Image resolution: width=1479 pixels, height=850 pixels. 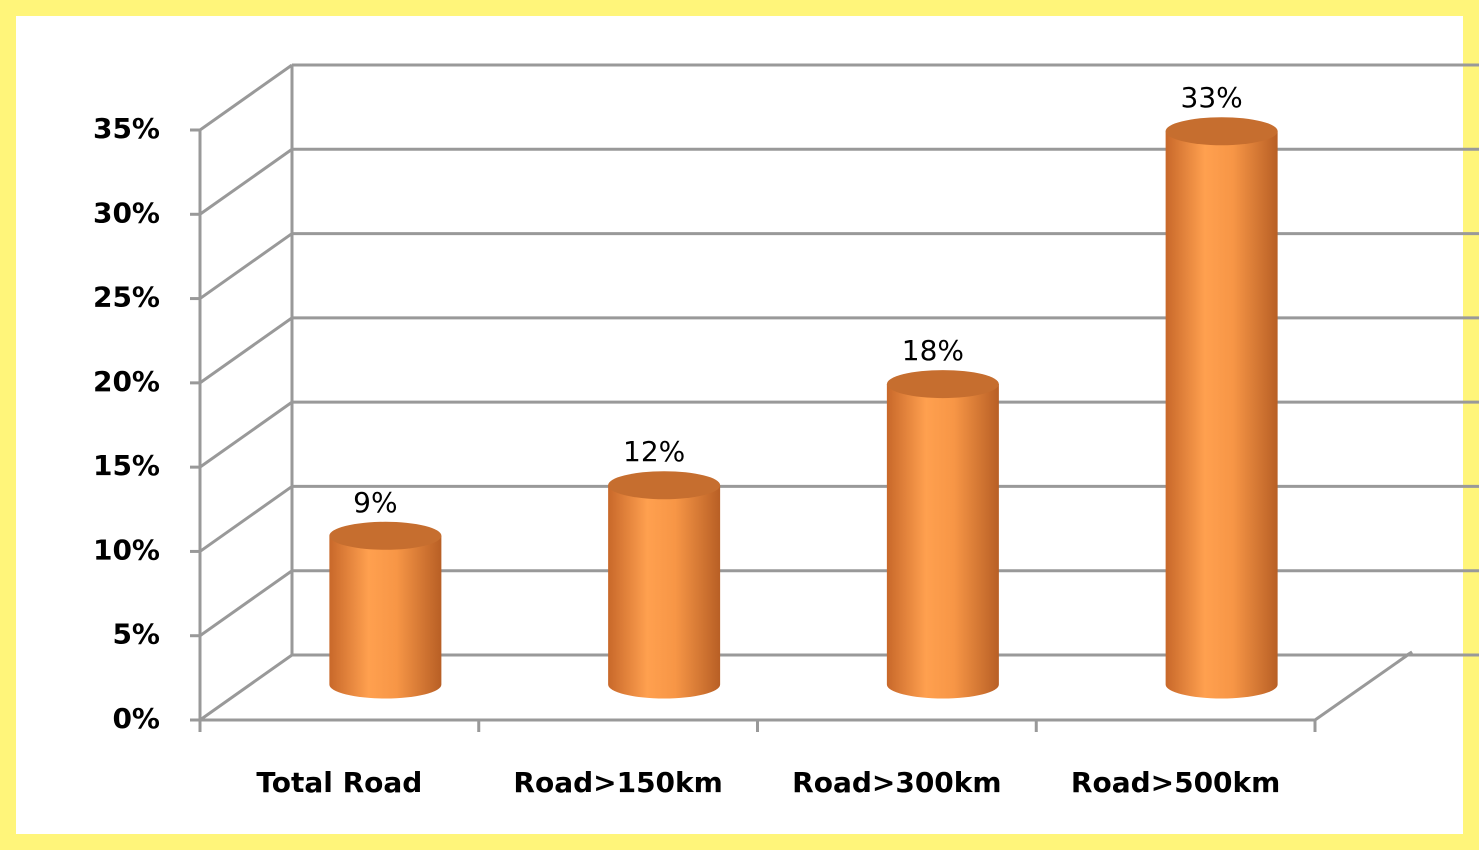 I want to click on x-tick-label: Road>150km, so click(x=617, y=782).